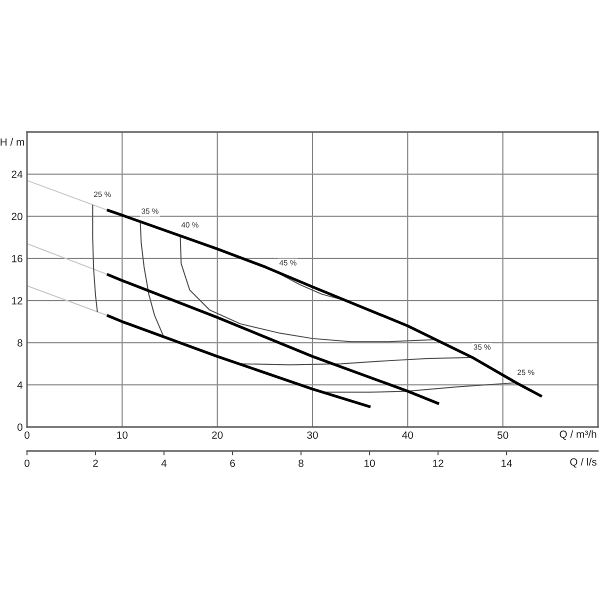 The width and height of the screenshot is (600, 600). I want to click on x2-tick-label: 10, so click(369, 463).